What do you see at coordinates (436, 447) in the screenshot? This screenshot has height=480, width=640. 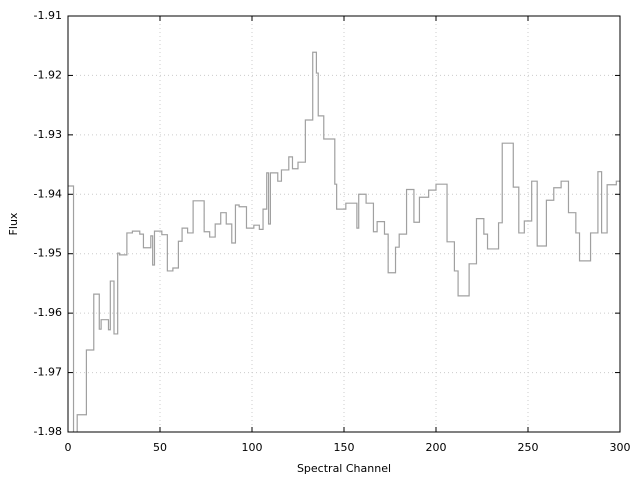 I see `x-tick-label: 200` at bounding box center [436, 447].